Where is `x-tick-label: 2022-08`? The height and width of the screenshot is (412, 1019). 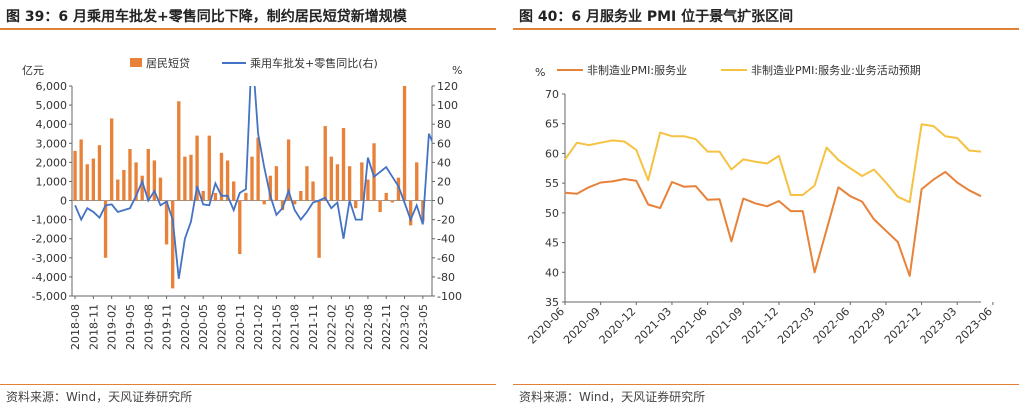
x-tick-label: 2022-08 is located at coordinates (368, 327).